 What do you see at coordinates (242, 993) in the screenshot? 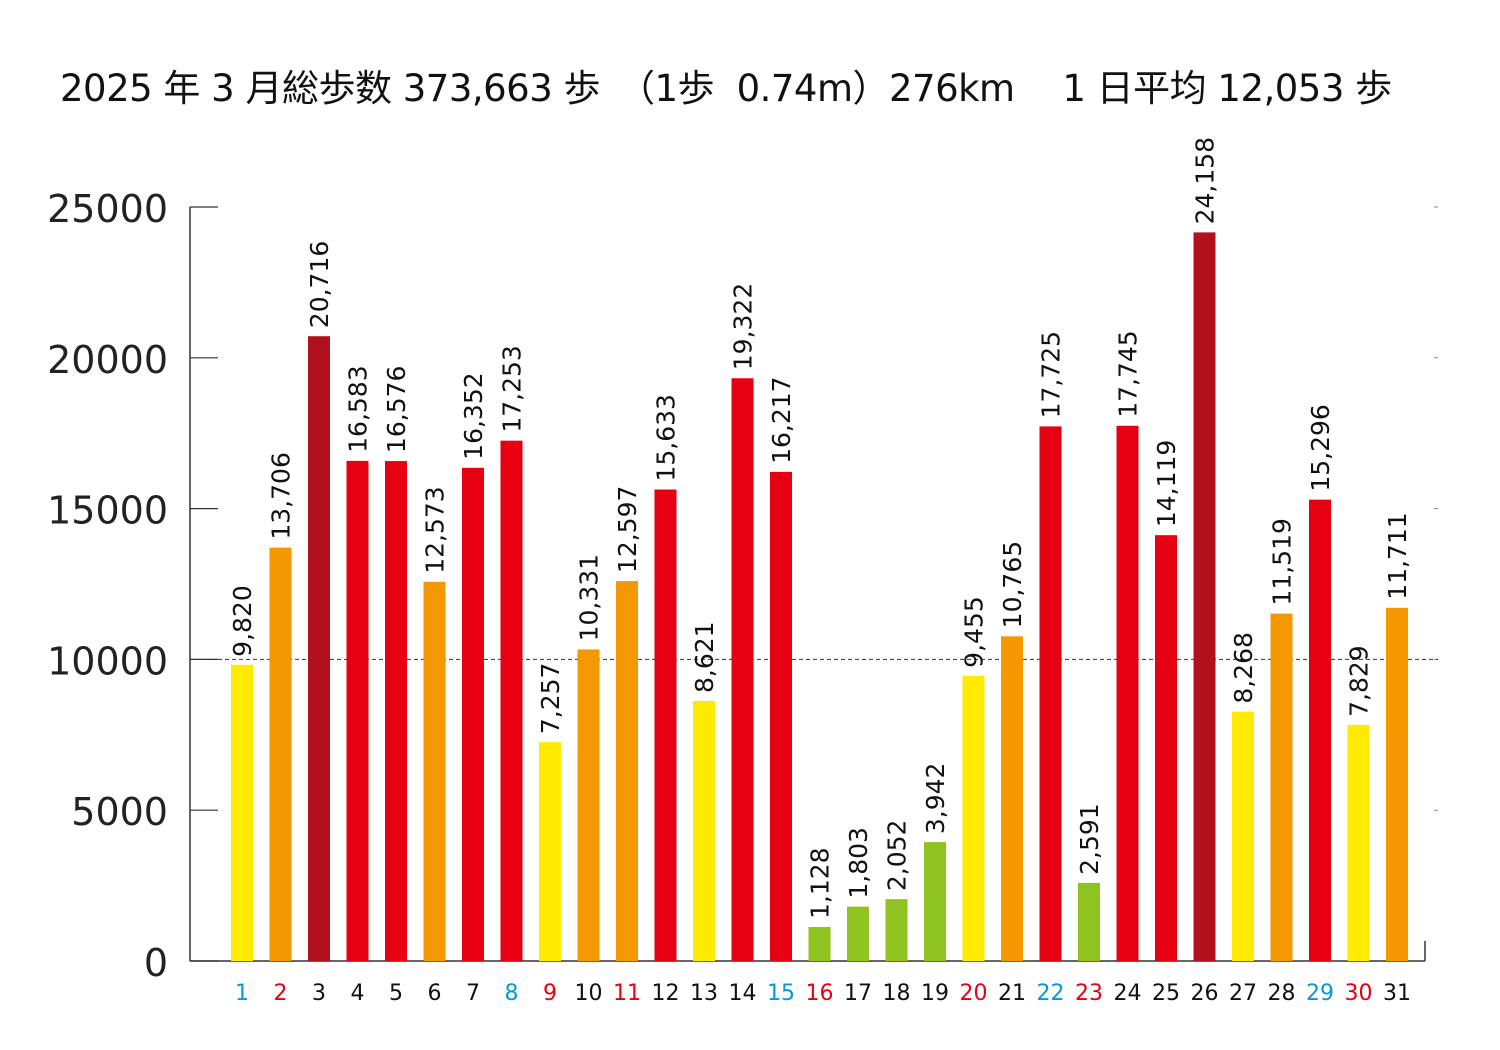
I see `x-tick-label: 1` at bounding box center [242, 993].